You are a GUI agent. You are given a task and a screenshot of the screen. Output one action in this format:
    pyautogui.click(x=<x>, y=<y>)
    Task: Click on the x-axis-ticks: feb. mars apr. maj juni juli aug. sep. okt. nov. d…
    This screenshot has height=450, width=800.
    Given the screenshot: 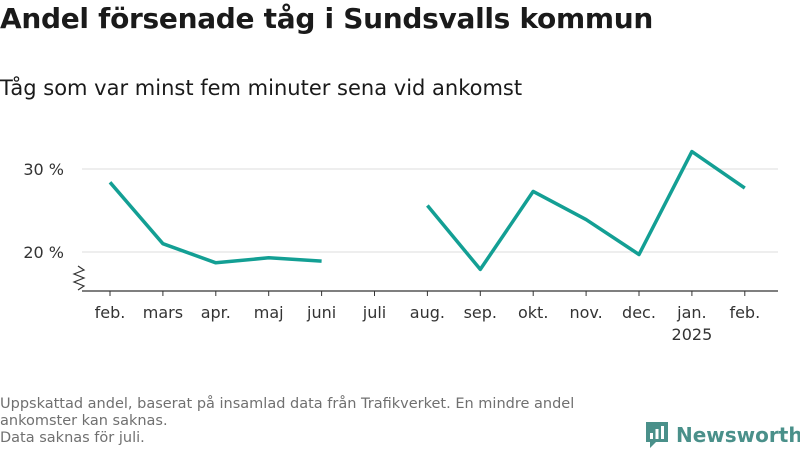 What is the action you would take?
    pyautogui.click(x=427, y=317)
    